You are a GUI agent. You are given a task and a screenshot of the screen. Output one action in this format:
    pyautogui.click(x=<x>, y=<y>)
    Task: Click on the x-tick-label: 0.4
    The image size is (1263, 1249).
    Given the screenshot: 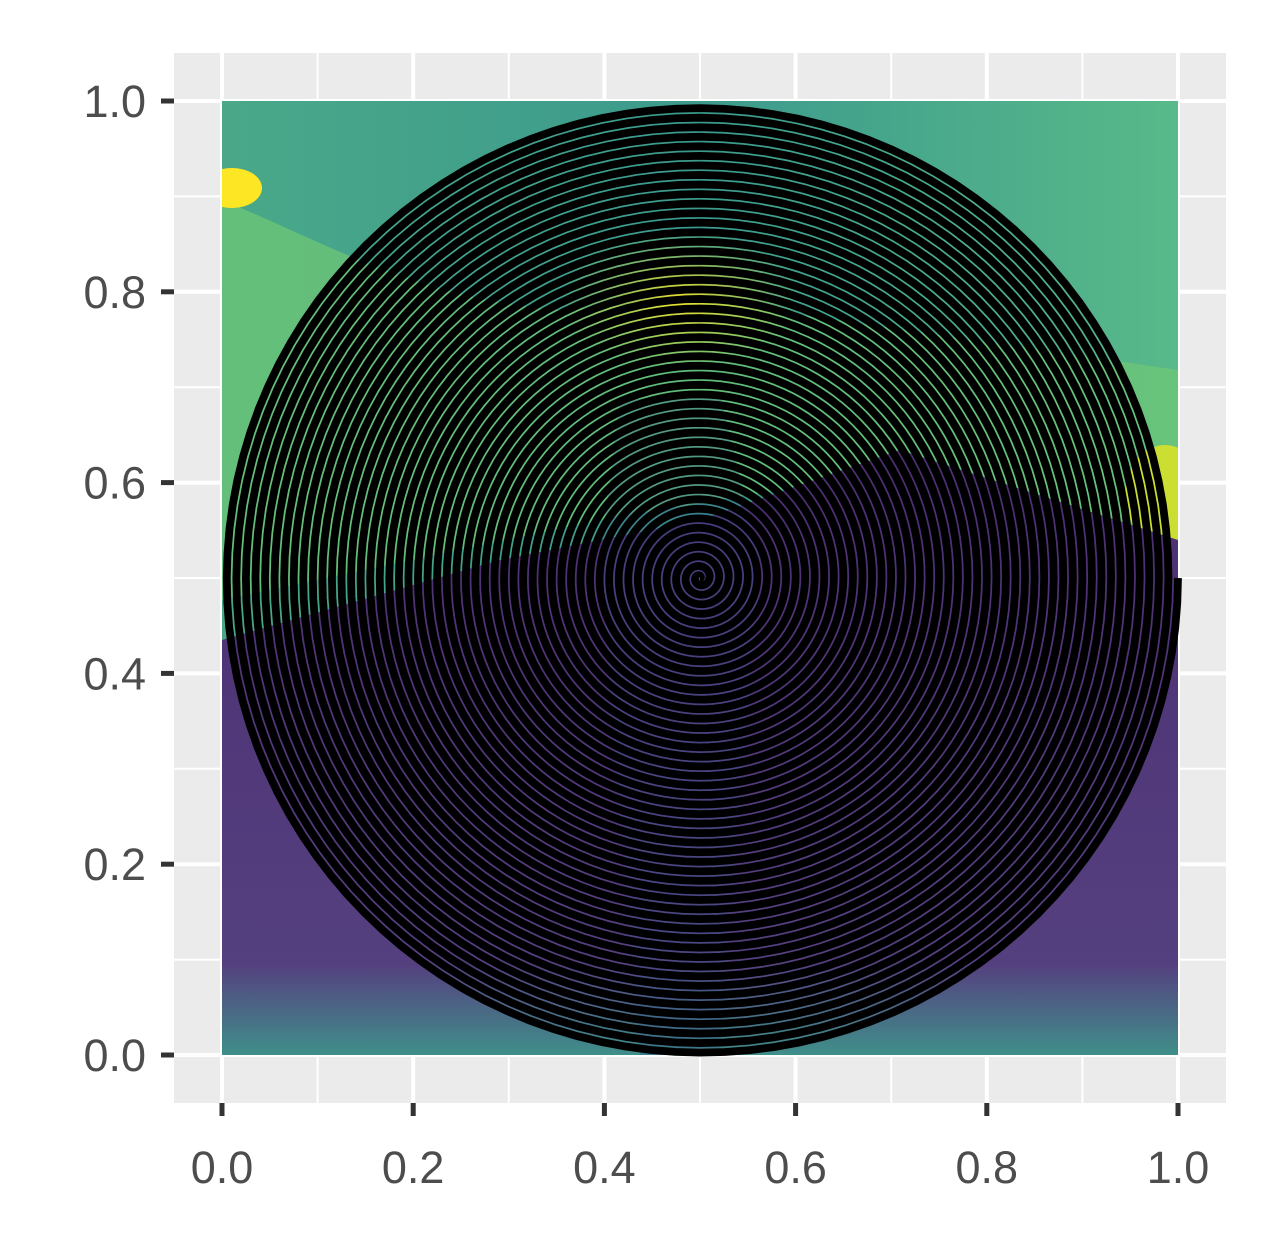 What is the action you would take?
    pyautogui.click(x=604, y=1167)
    